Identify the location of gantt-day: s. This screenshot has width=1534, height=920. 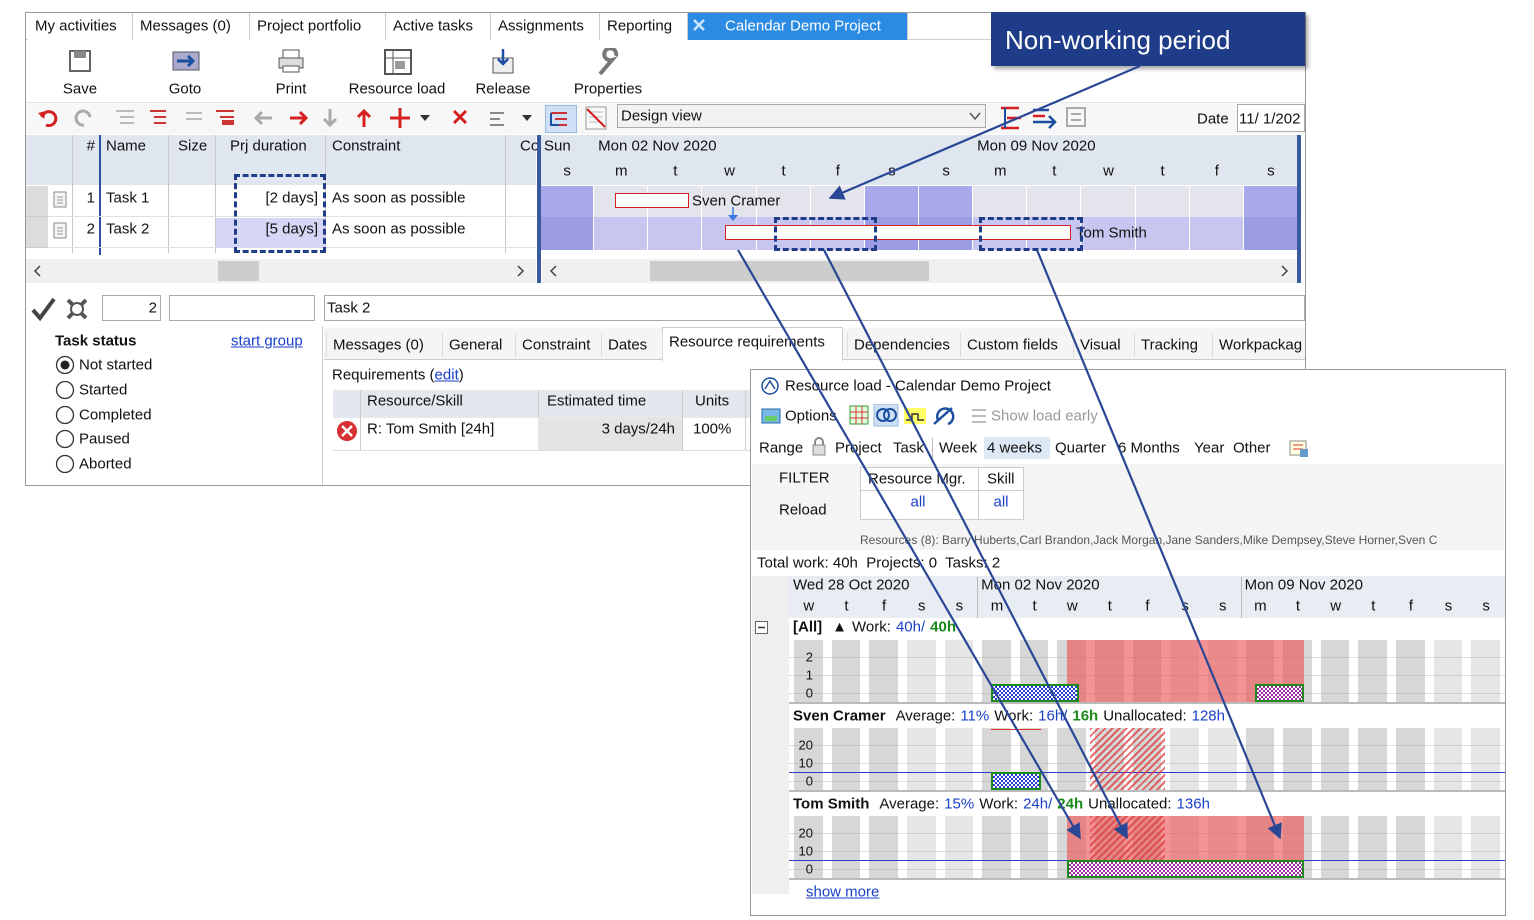
(1271, 171).